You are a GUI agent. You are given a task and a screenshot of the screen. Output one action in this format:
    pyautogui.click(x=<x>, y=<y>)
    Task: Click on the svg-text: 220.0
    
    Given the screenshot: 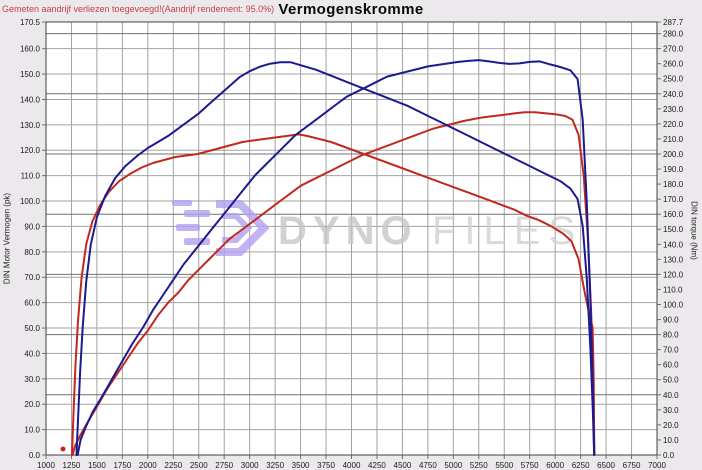 What is the action you would take?
    pyautogui.click(x=673, y=124)
    